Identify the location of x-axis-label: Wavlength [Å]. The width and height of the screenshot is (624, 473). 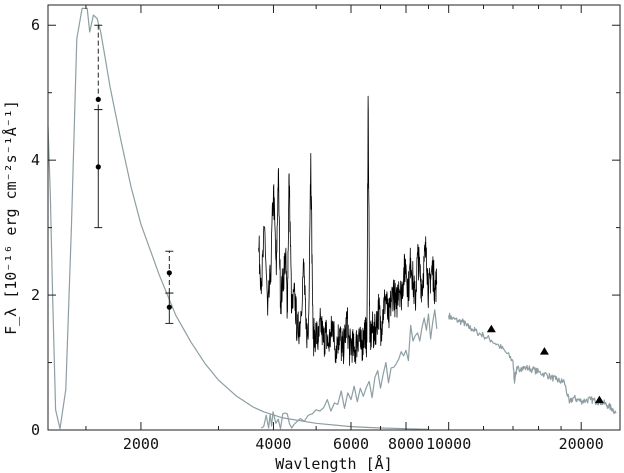
(333, 463).